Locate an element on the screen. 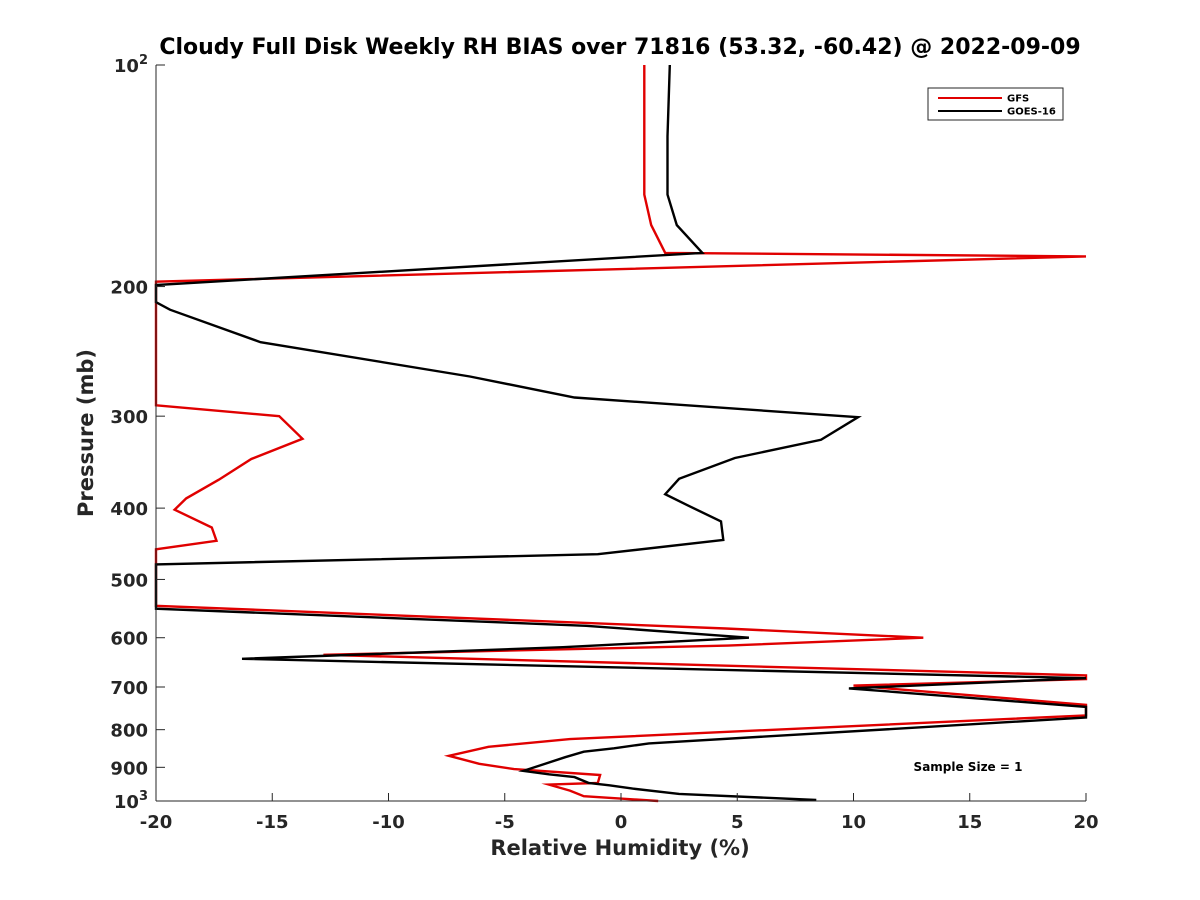 Image resolution: width=1200 pixels, height=900 pixels. x-axis-label: Relative Humidity (%) is located at coordinates (619, 848).